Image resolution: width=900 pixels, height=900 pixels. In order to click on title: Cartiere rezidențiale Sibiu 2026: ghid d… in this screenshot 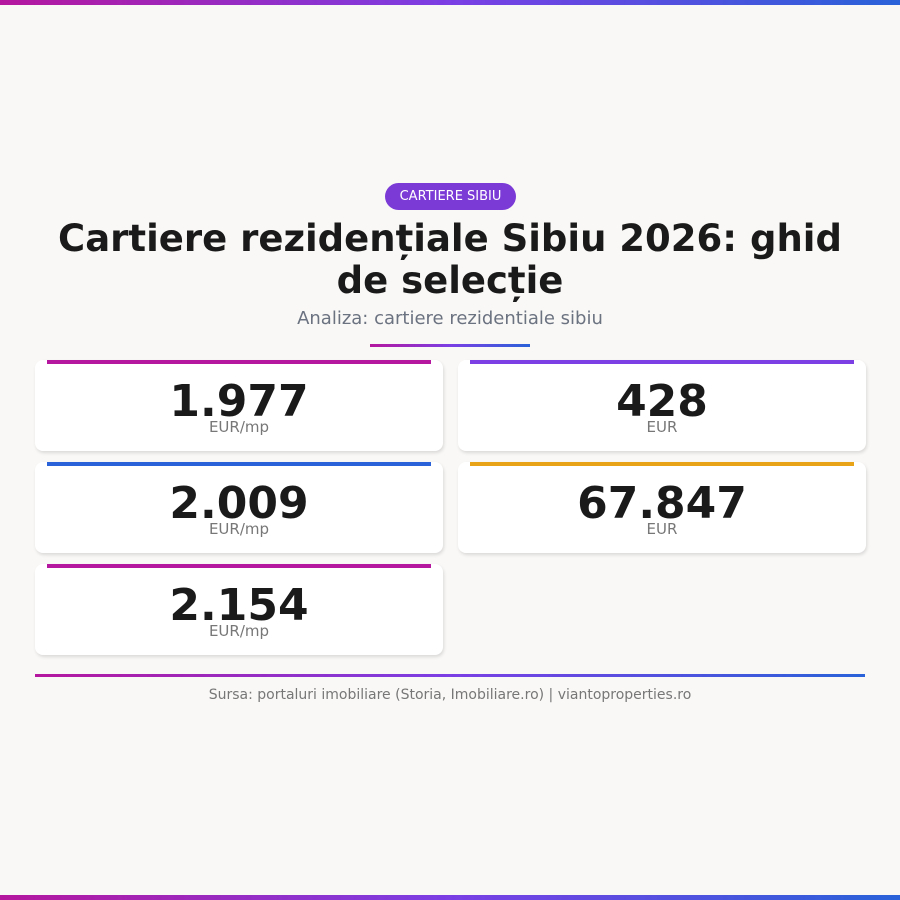, I will do `click(450, 259)`.